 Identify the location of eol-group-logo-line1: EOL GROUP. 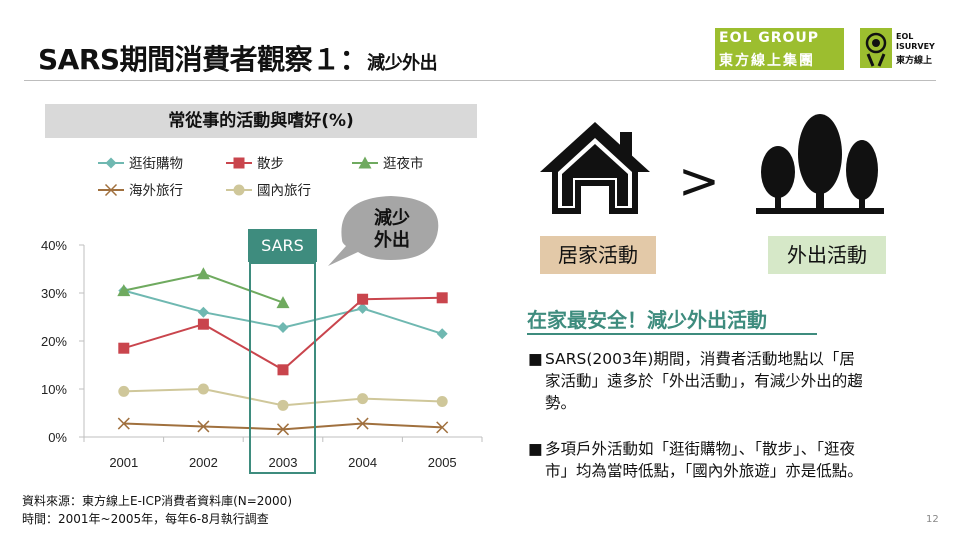
(769, 38).